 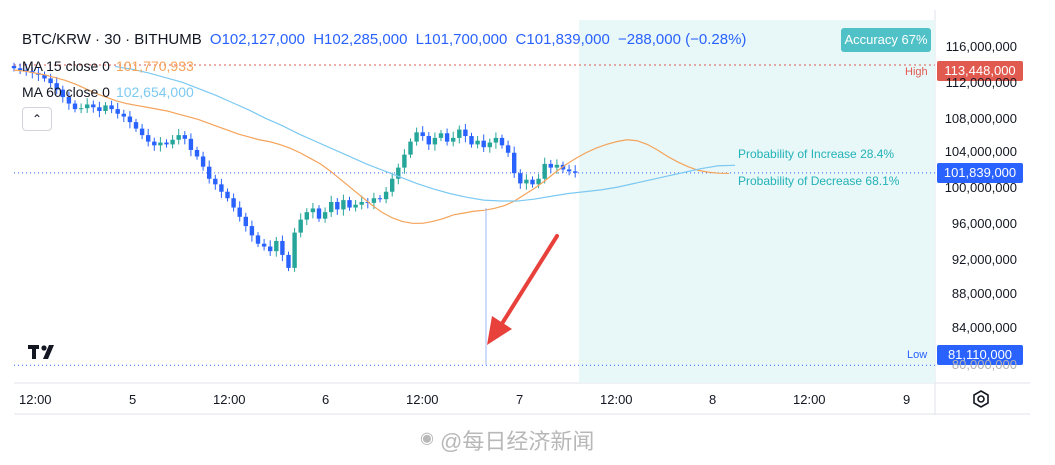 What do you see at coordinates (154, 92) in the screenshot?
I see `ma60-value: 102,654,000` at bounding box center [154, 92].